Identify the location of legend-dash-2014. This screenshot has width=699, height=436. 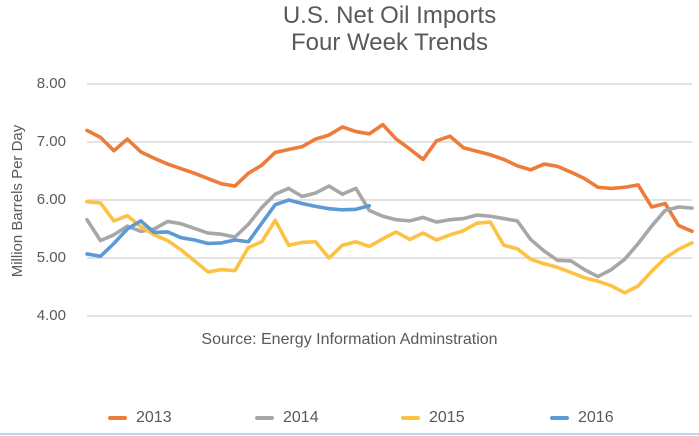
(264, 418).